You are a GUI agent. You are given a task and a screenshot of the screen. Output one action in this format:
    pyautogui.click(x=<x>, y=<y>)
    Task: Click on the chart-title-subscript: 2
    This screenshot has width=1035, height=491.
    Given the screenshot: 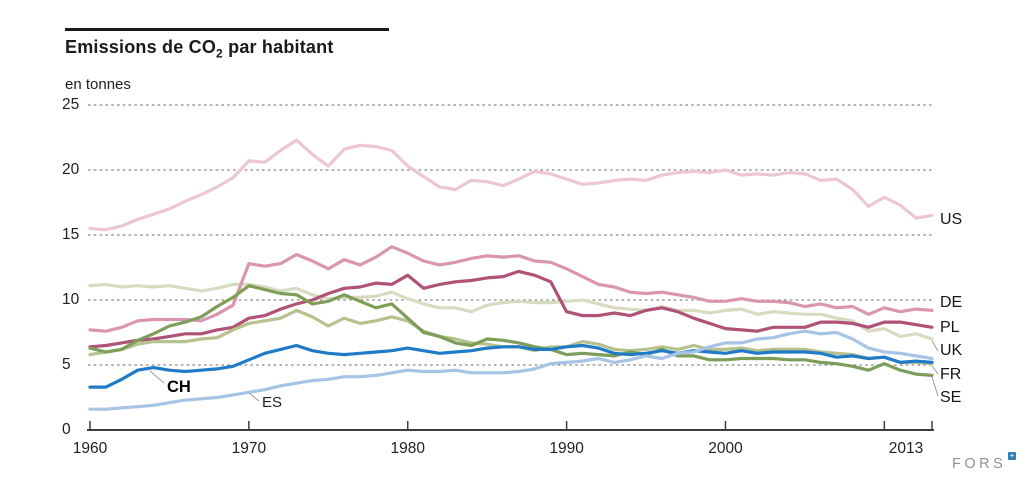 What is the action you would take?
    pyautogui.click(x=219, y=53)
    